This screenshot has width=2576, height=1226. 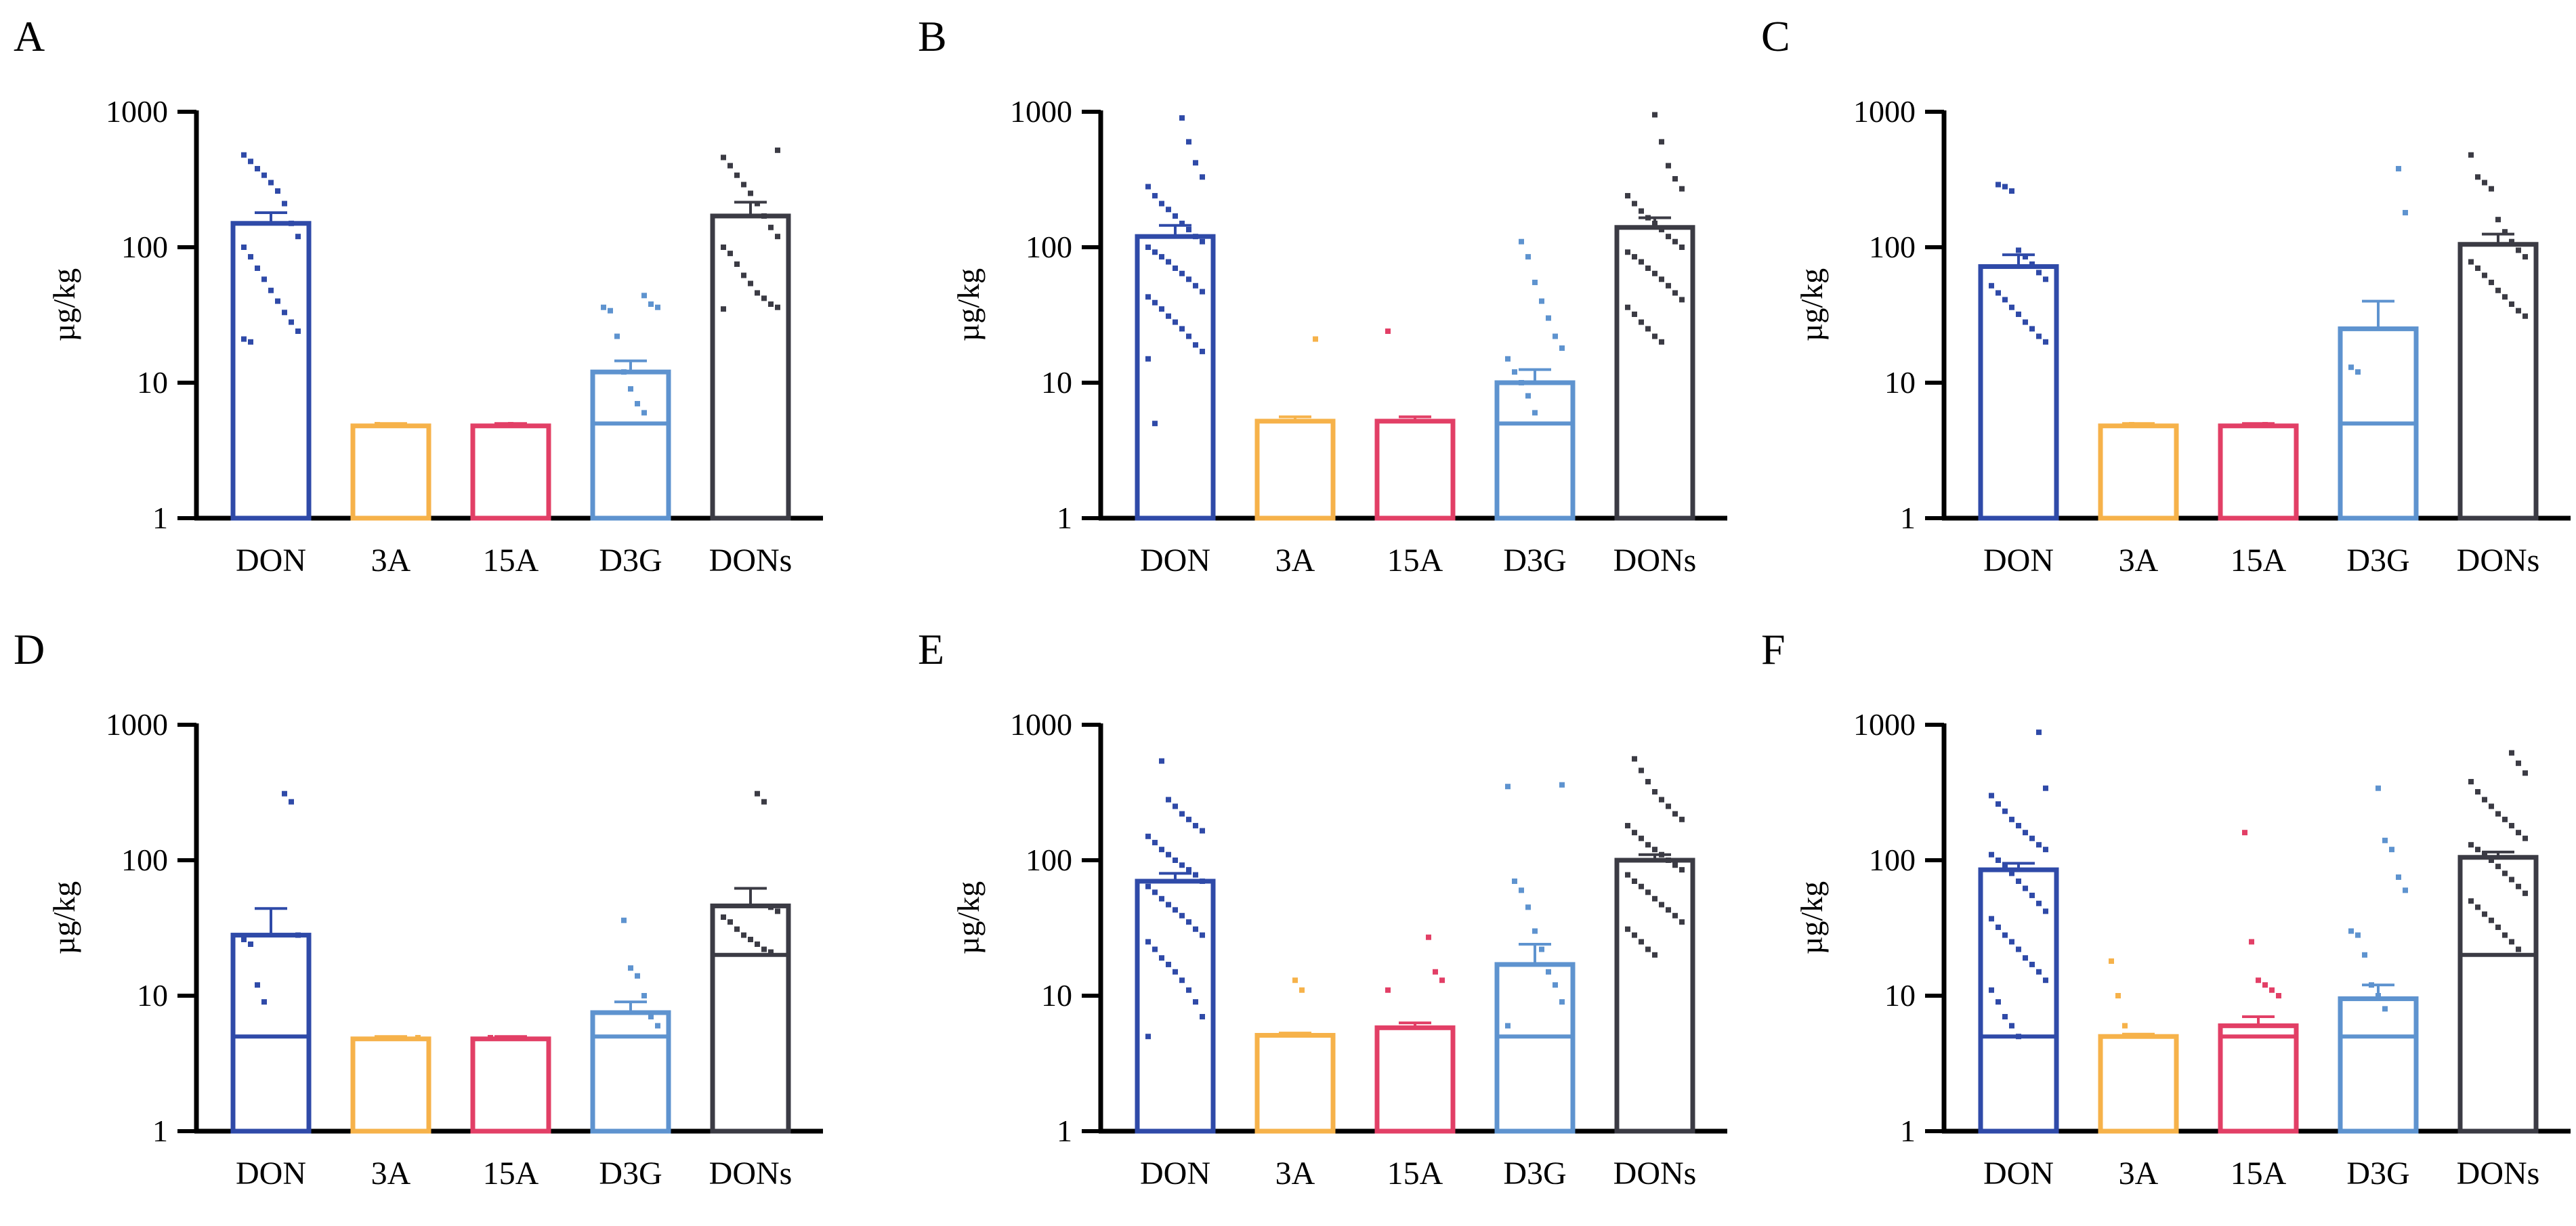 I want to click on y-tick-label: 1, so click(x=1908, y=1131).